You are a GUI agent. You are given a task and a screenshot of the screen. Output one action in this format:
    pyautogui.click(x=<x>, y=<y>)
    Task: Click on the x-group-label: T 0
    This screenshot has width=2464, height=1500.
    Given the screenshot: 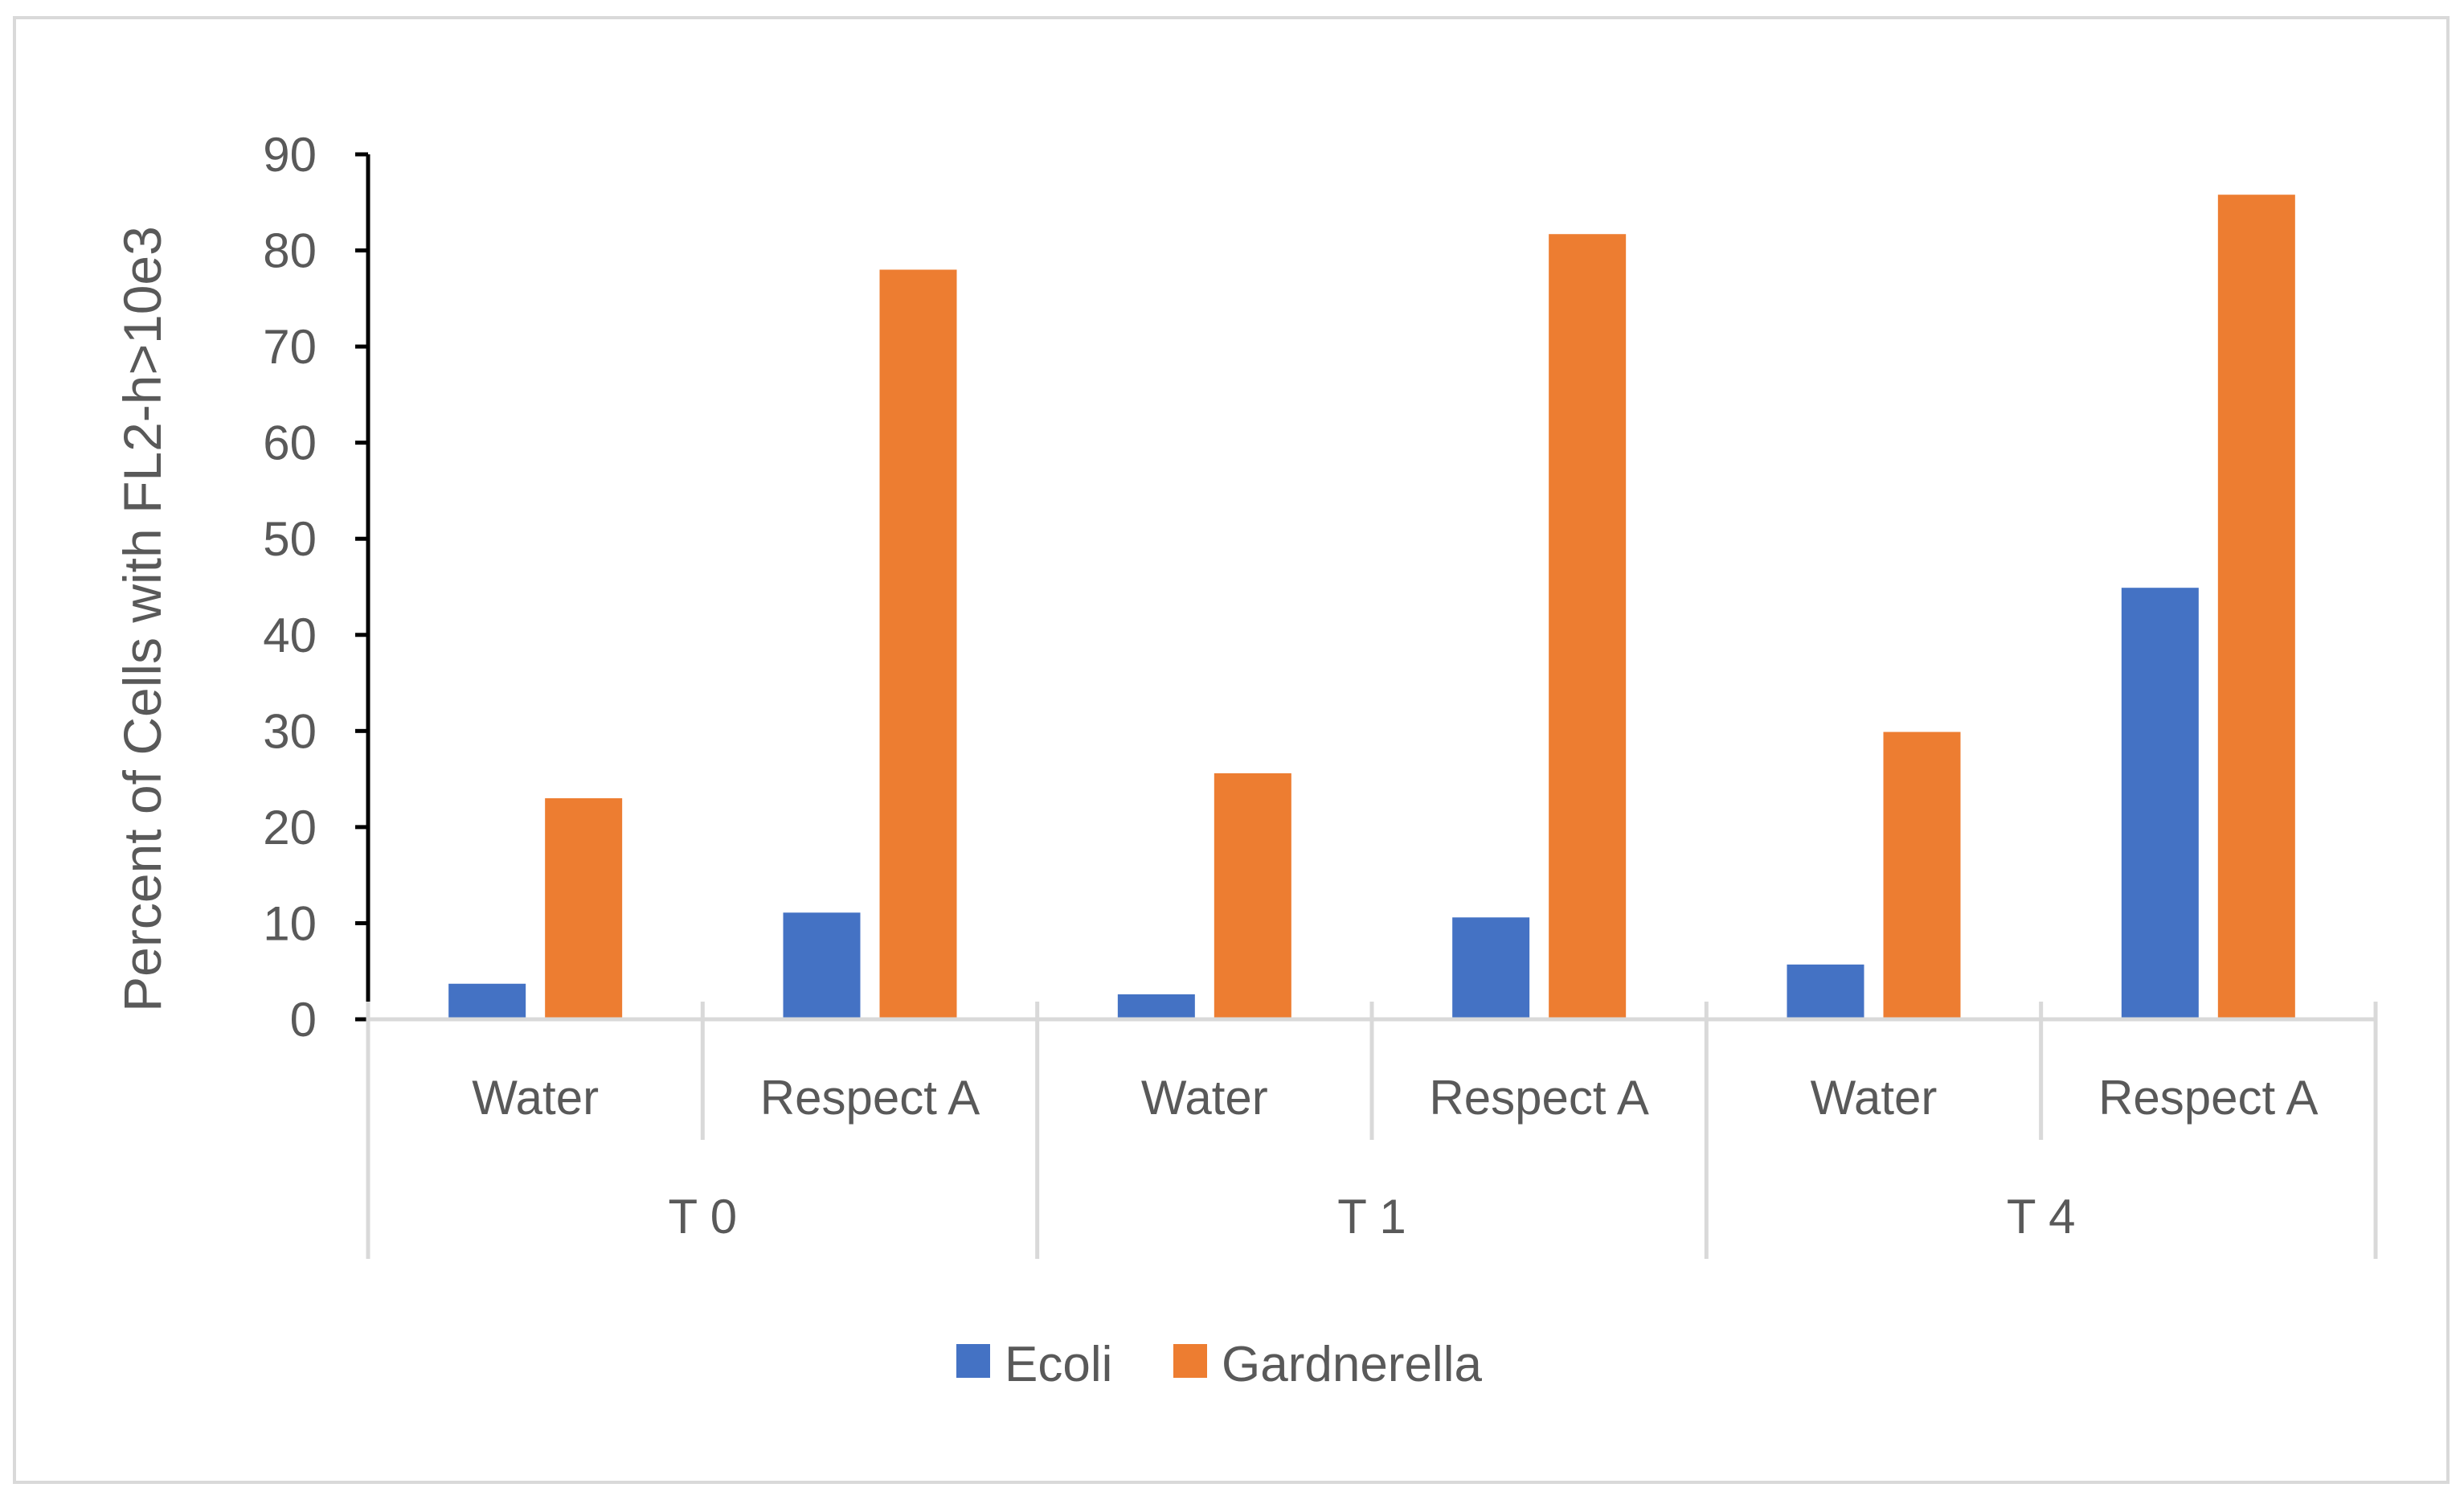 What is the action you would take?
    pyautogui.click(x=703, y=1217)
    